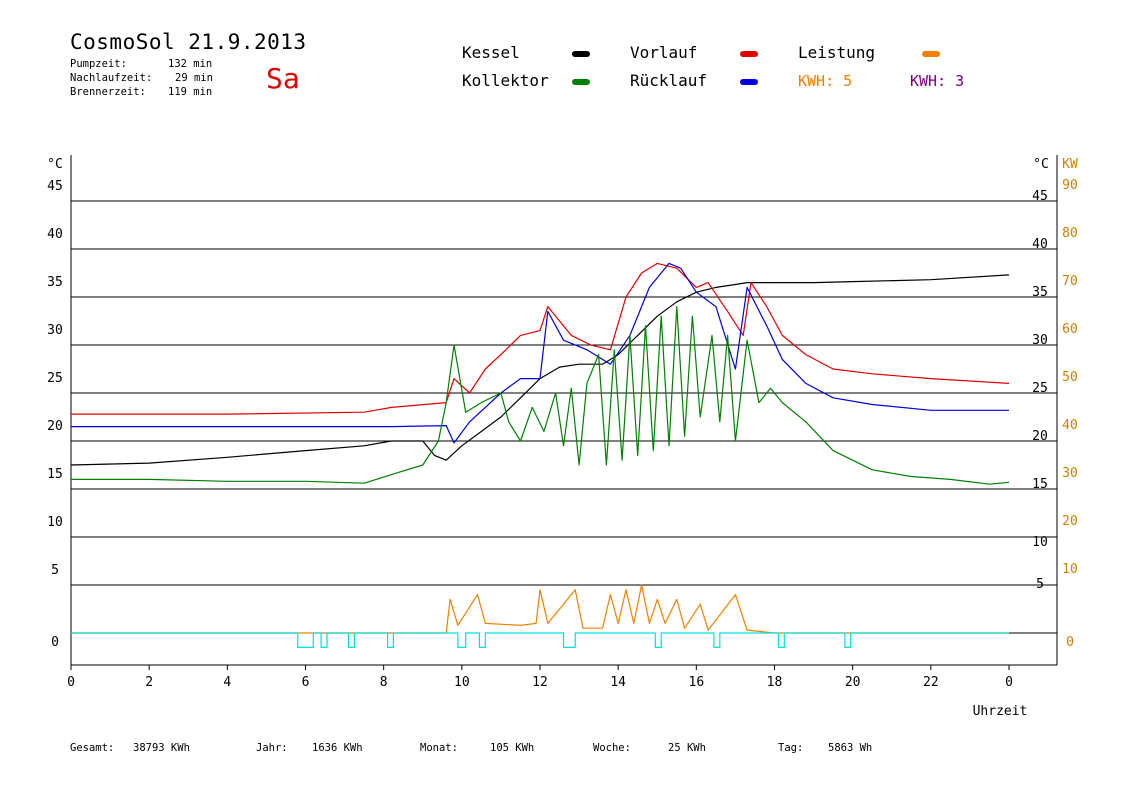 The width and height of the screenshot is (1148, 812). Describe the element at coordinates (111, 78) in the screenshot. I see `nachlaufzeit-label: Nachlaufzeit:` at that location.